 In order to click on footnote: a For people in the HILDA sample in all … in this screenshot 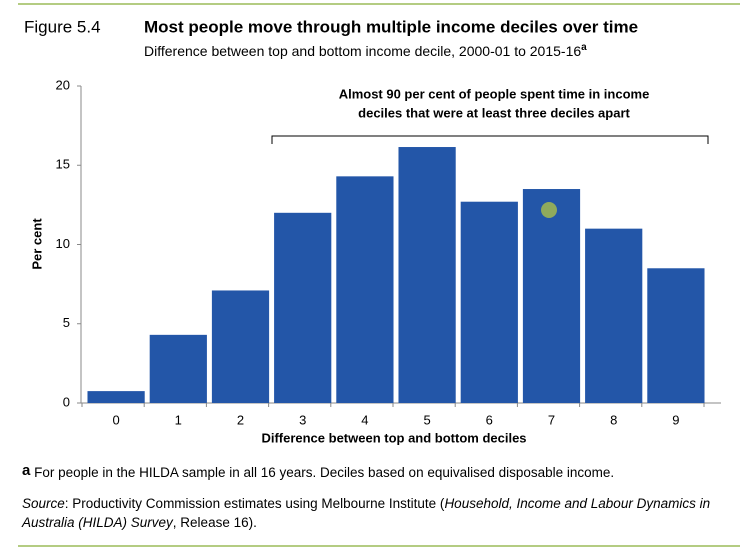, I will do `click(318, 471)`.